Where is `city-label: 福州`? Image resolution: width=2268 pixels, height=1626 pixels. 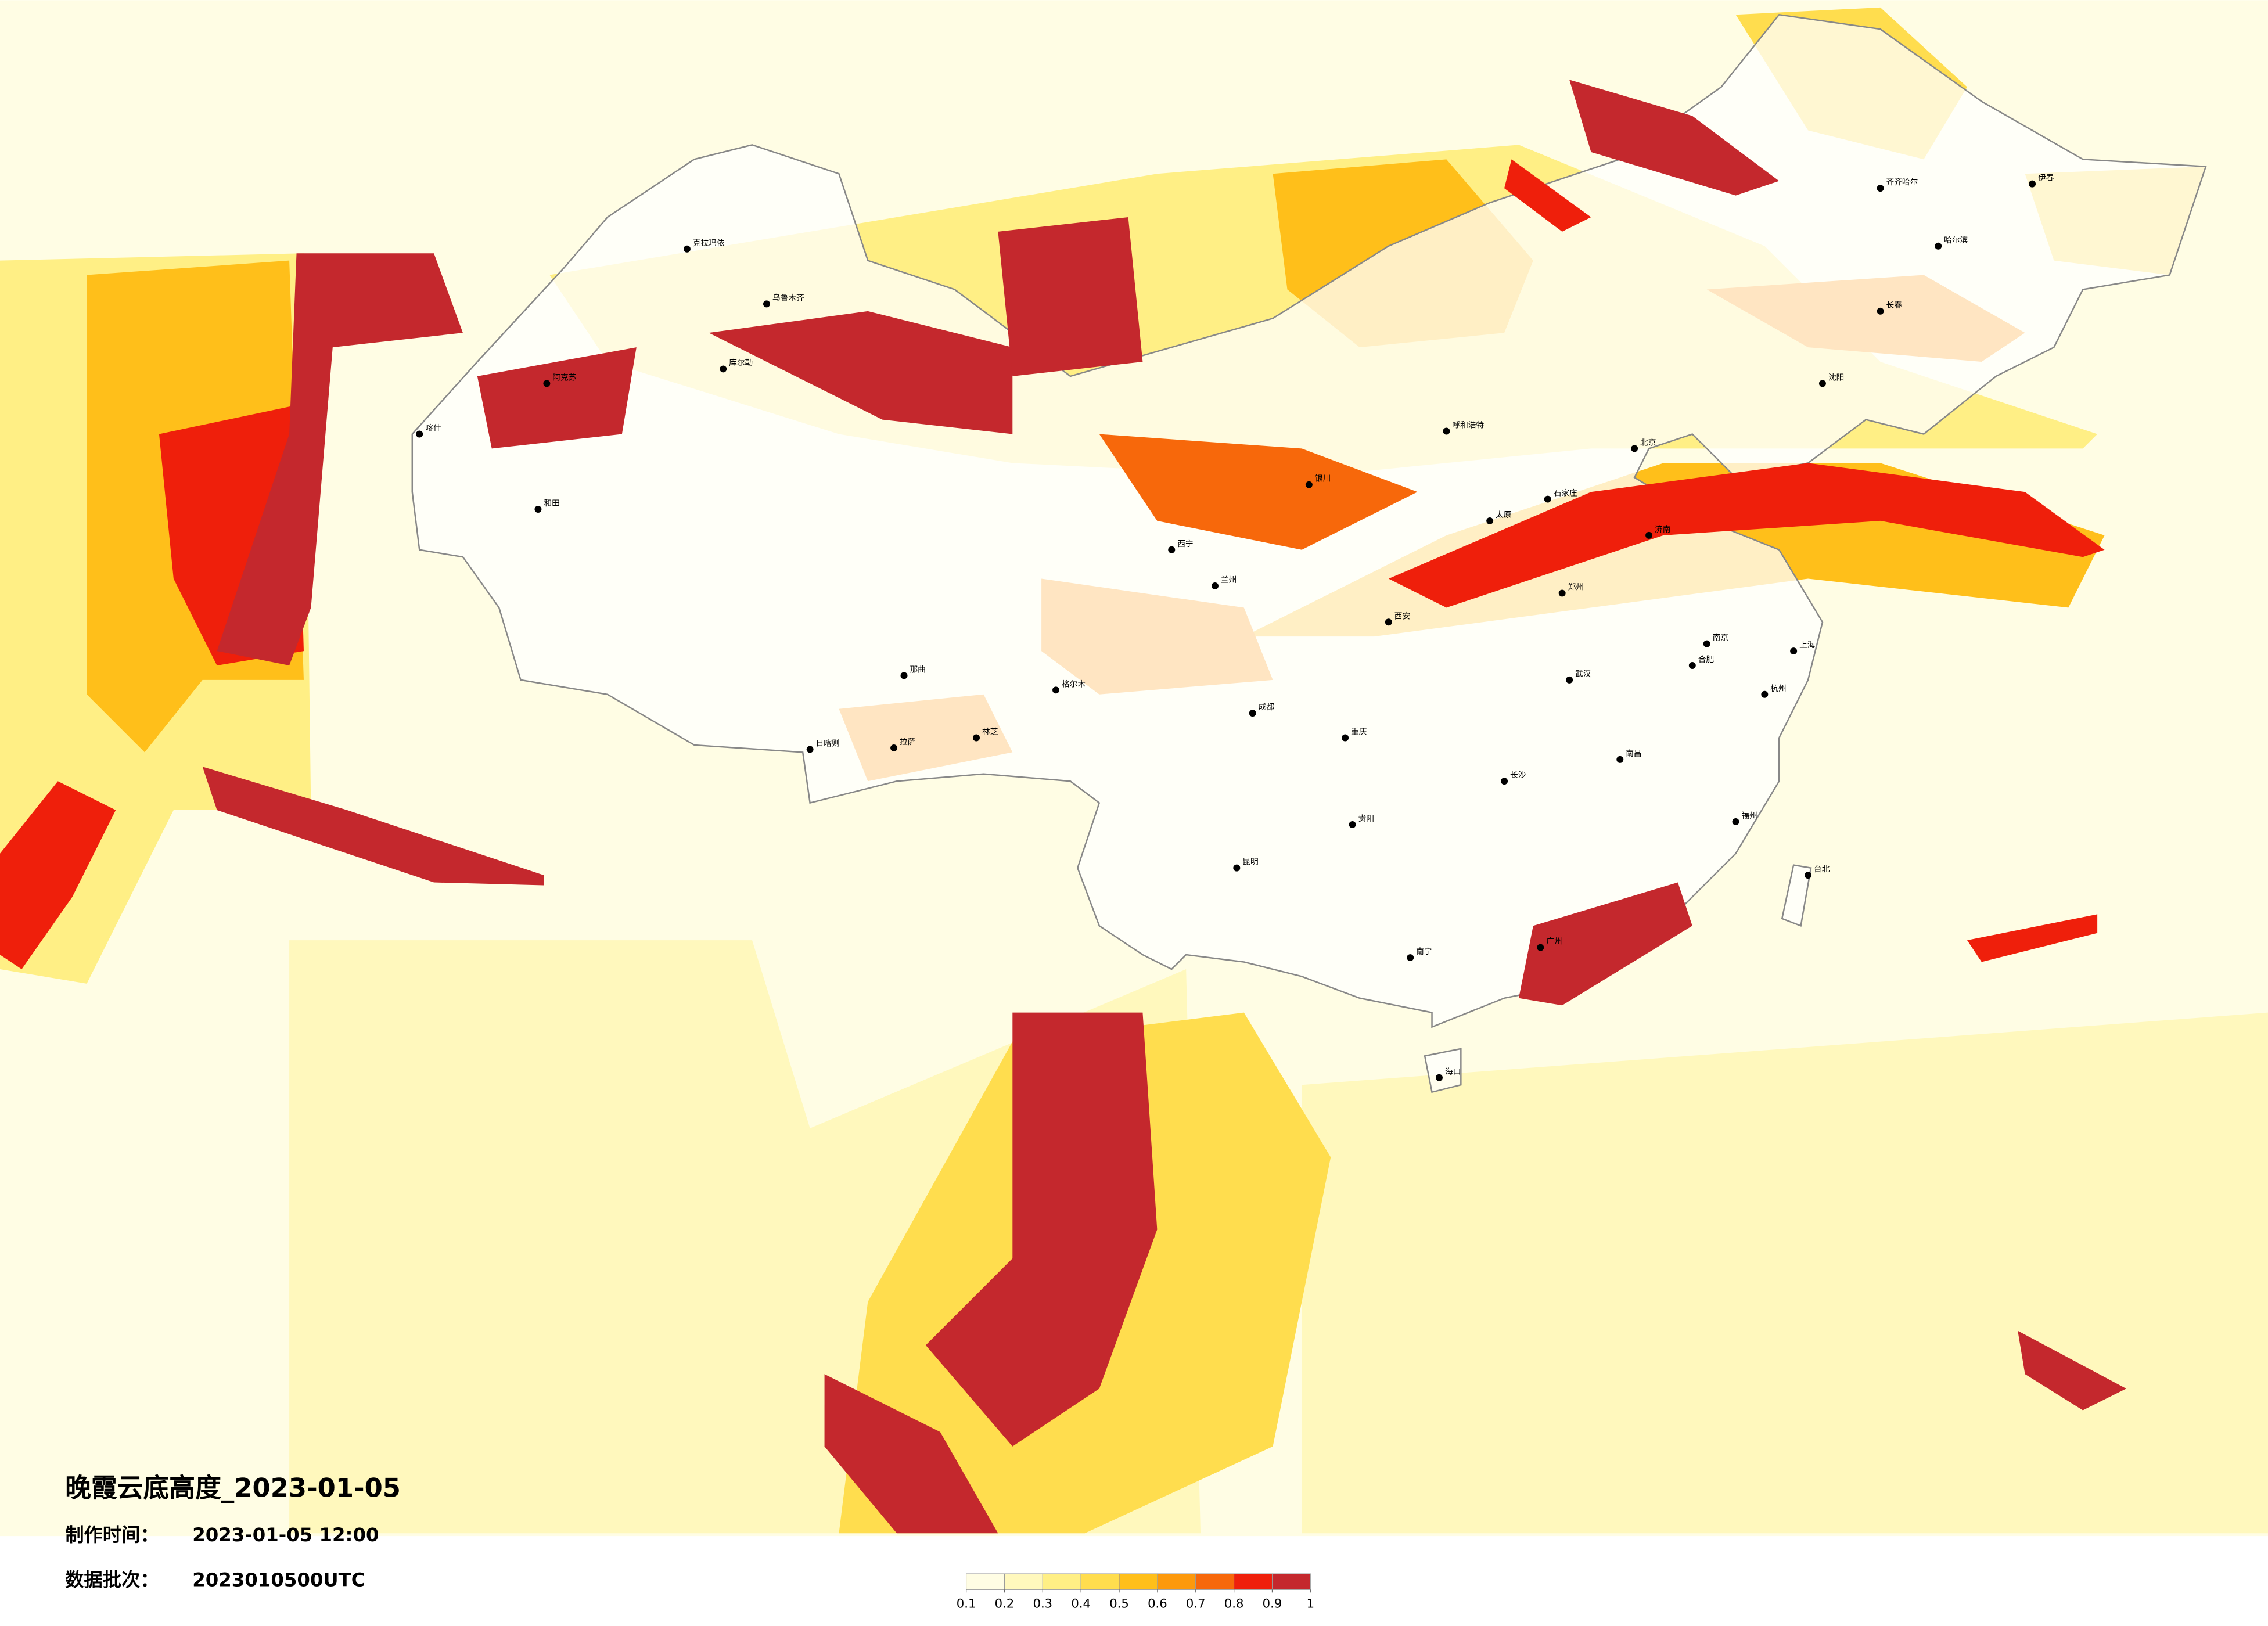
city-label: 福州 is located at coordinates (1749, 816).